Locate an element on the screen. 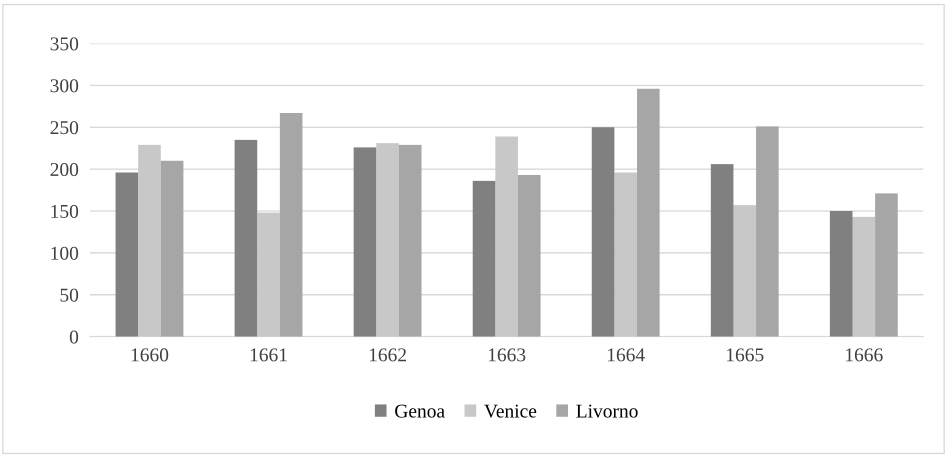 This screenshot has width=947, height=458. legend-label: Livorno is located at coordinates (607, 411).